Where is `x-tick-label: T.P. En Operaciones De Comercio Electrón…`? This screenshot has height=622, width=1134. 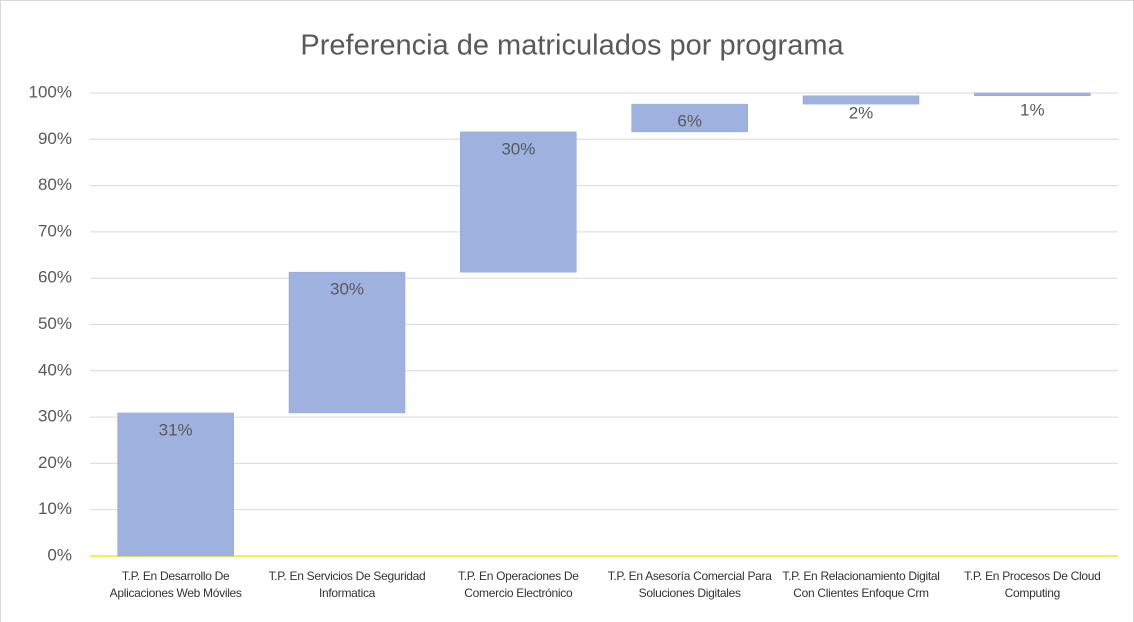
x-tick-label: T.P. En Operaciones De Comercio Electrón… is located at coordinates (518, 584).